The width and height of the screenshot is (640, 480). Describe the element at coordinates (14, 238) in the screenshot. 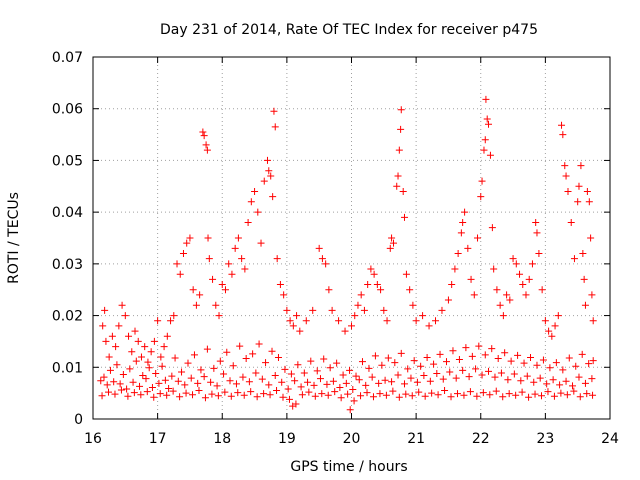

I see `y-axis-label: ROTI / TECUs` at that location.